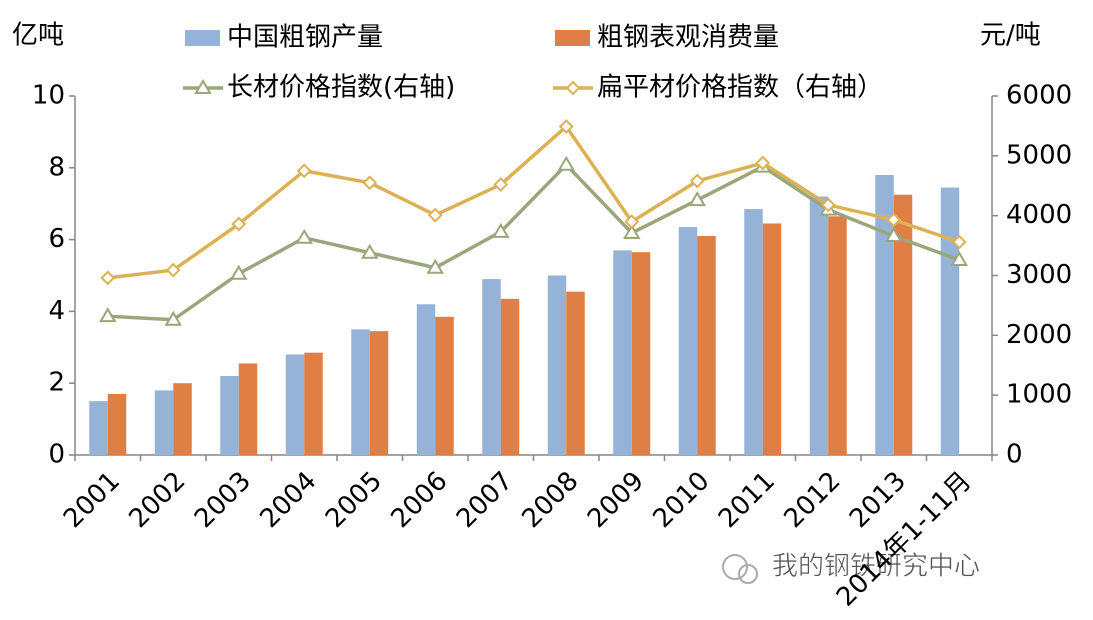  Describe the element at coordinates (38, 36) in the screenshot. I see `y-axis-label: 亿吨` at that location.